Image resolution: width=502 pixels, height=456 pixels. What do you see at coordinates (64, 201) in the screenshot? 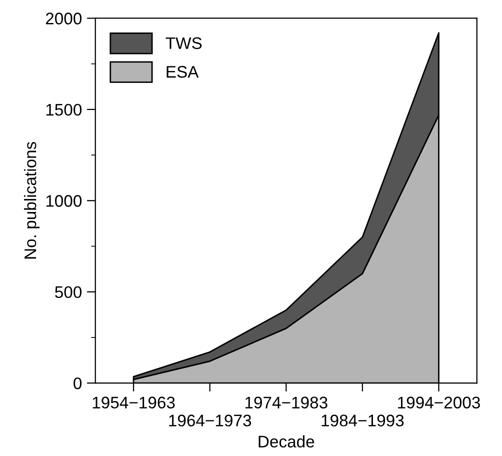
I see `y-tick-label: 1000` at bounding box center [64, 201].